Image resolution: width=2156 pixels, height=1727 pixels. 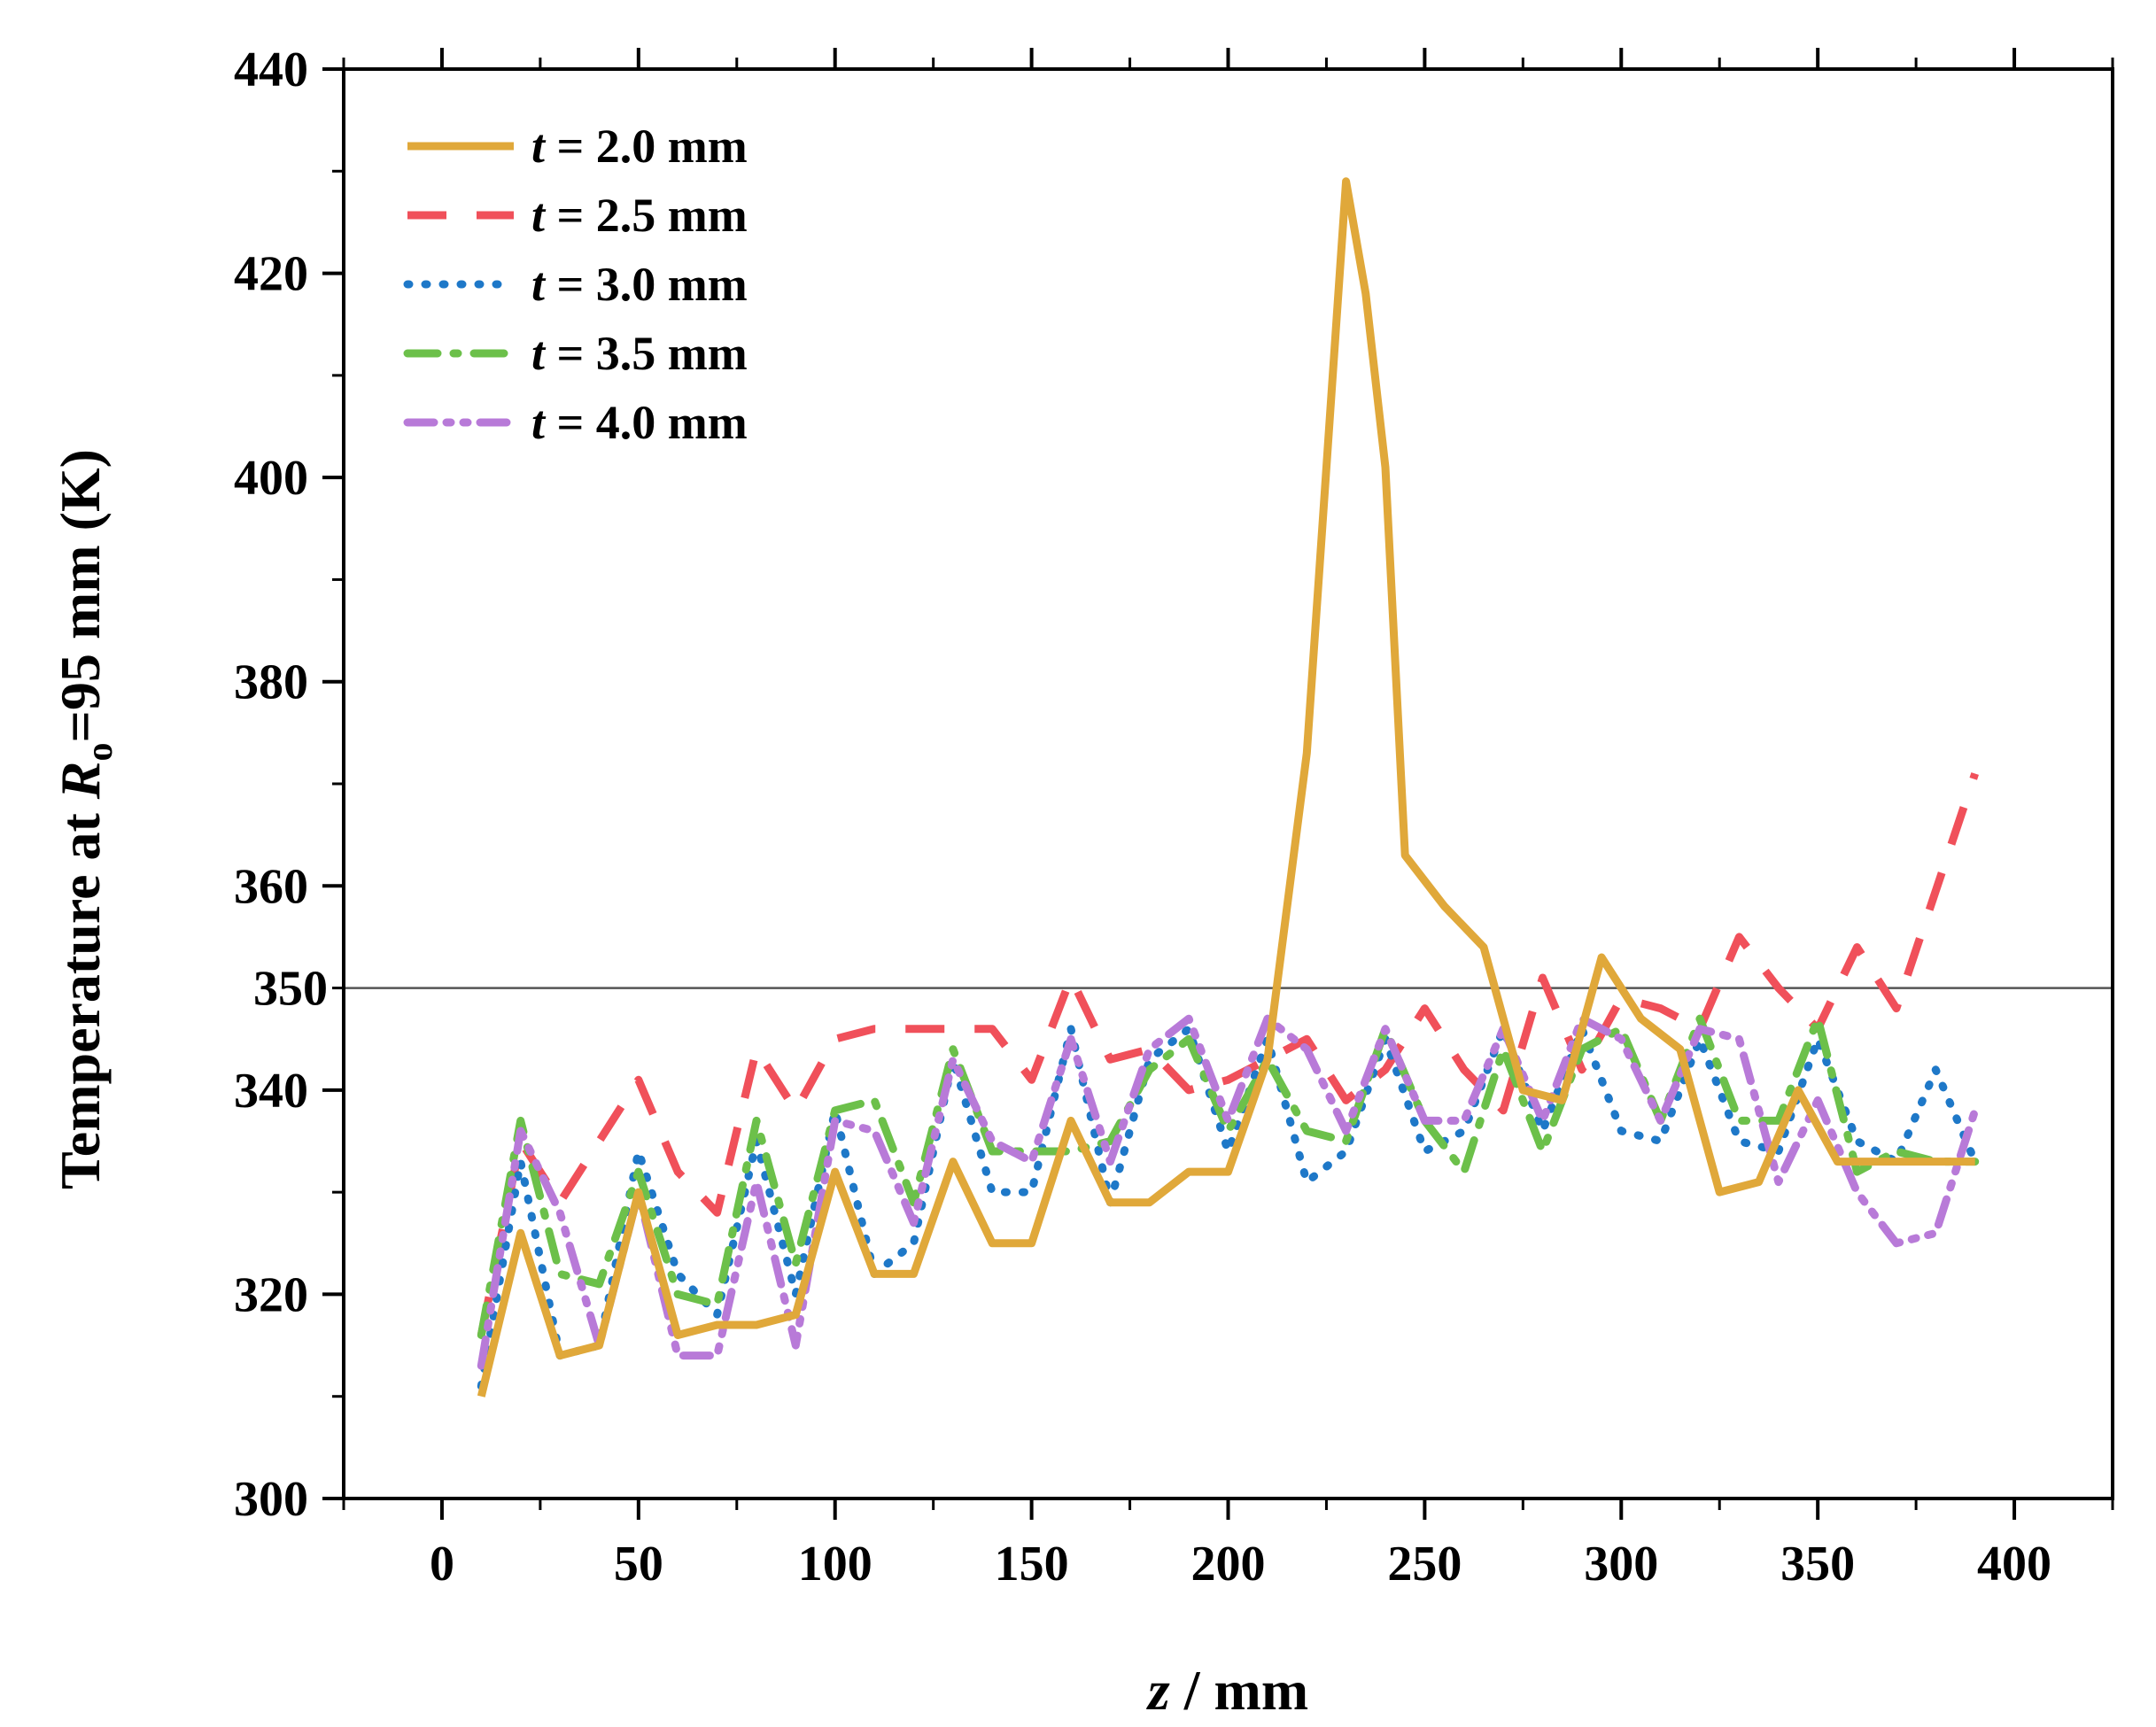 What do you see at coordinates (271, 274) in the screenshot?
I see `y-tick-label: 420` at bounding box center [271, 274].